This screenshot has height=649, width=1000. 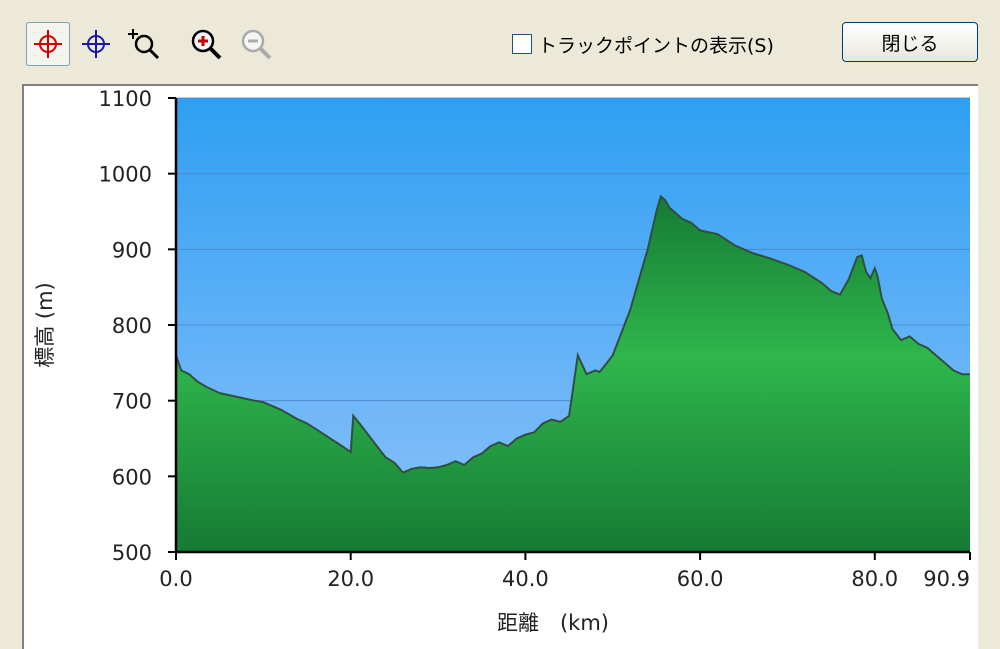 I want to click on x-tick-label: 60.0, so click(x=700, y=579).